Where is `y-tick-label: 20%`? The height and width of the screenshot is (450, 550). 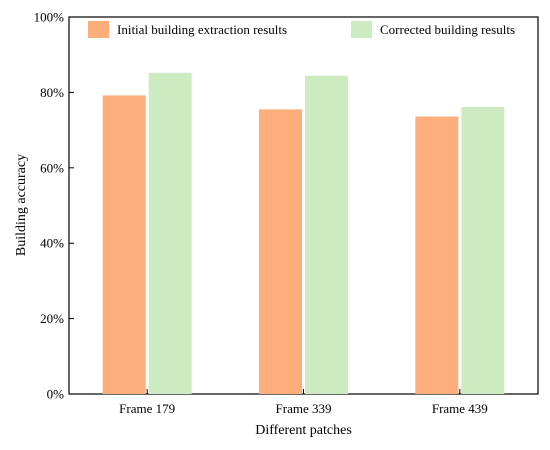 y-tick-label: 20% is located at coordinates (52, 318).